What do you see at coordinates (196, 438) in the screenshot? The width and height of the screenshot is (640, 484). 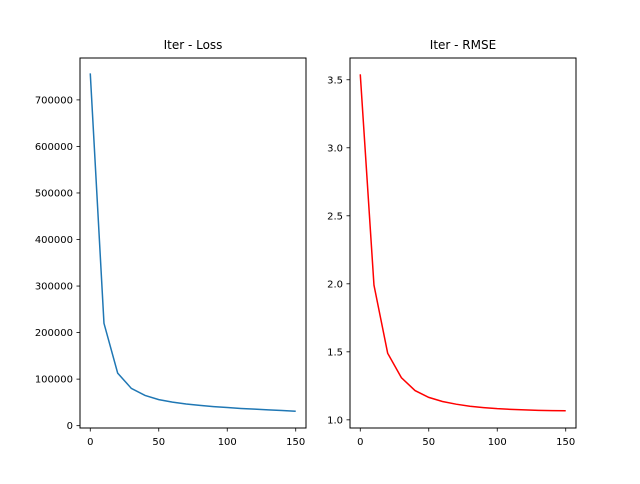 I see `loss-x-ticks: 0 50 100 150` at bounding box center [196, 438].